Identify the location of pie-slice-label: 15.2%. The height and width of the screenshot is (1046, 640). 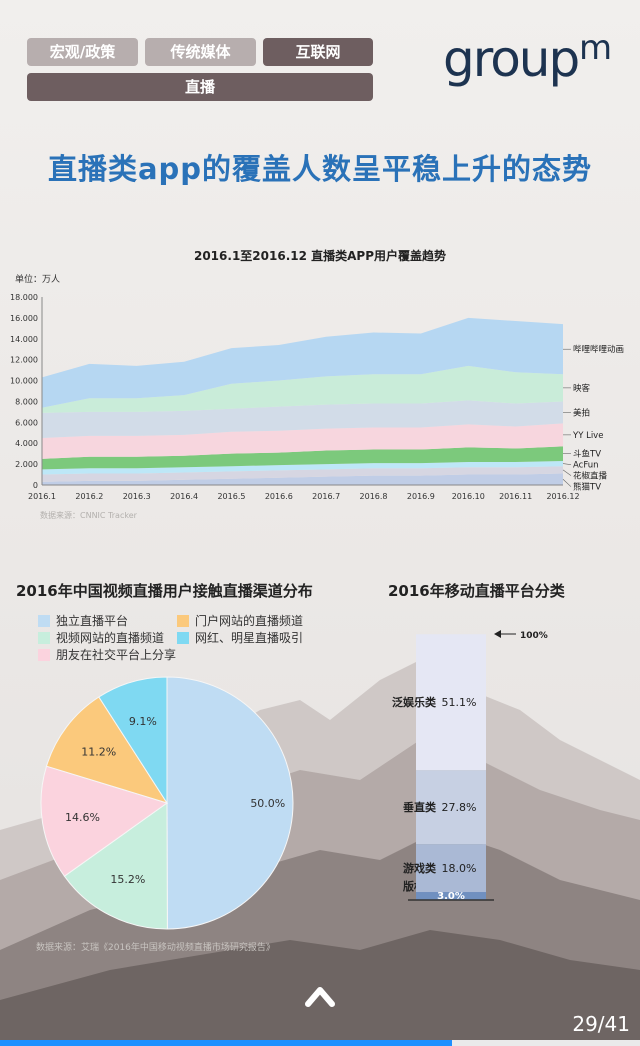
(127, 879).